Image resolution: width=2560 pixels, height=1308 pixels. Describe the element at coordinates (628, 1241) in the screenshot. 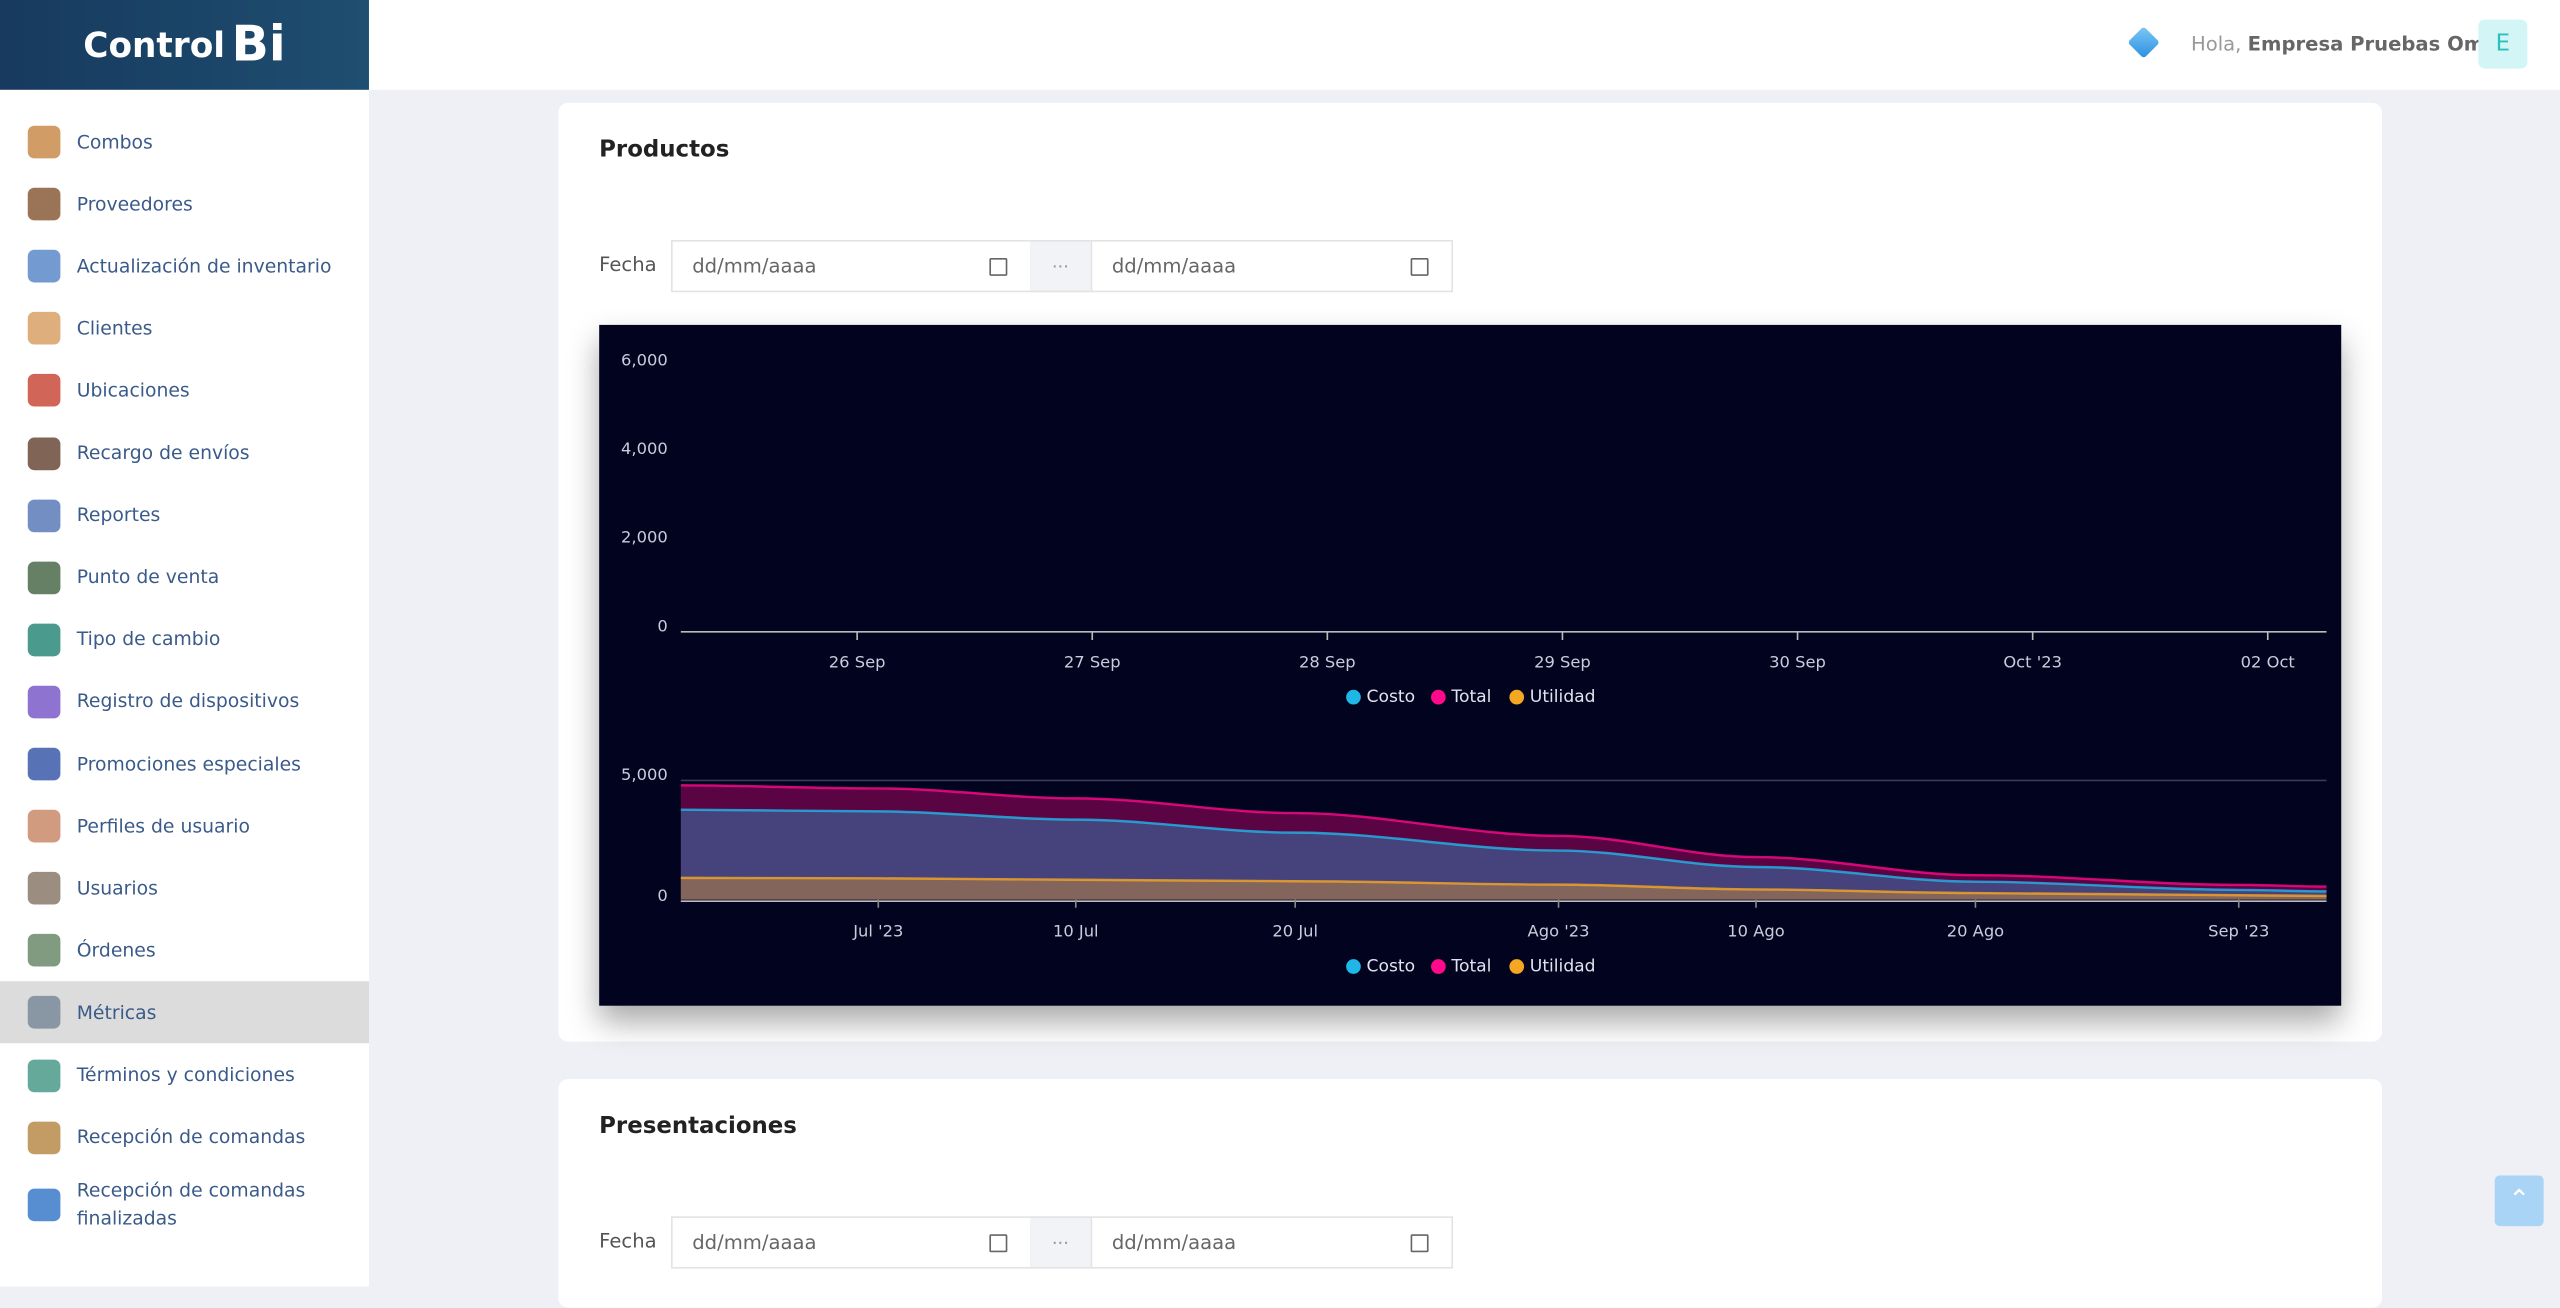

I see `filter-label: Fecha` at that location.